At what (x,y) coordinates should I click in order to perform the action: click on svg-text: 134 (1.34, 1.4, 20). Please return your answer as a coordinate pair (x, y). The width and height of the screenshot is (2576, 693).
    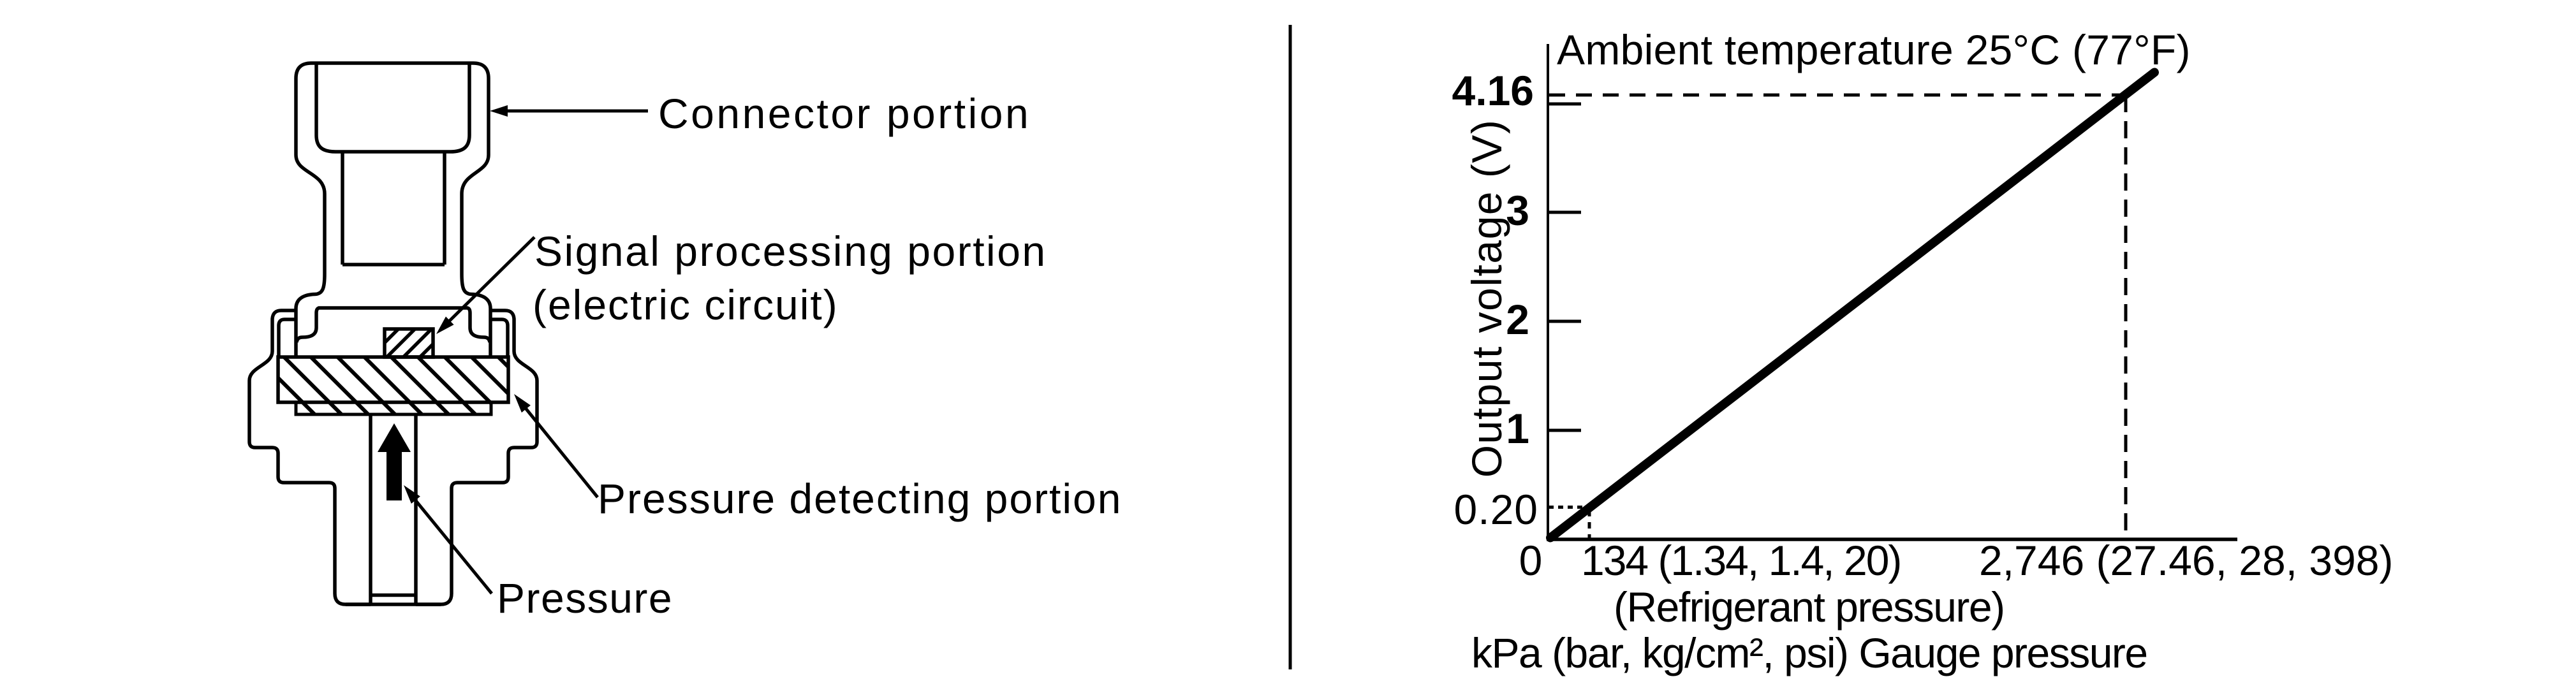
    Looking at the image, I should click on (1741, 560).